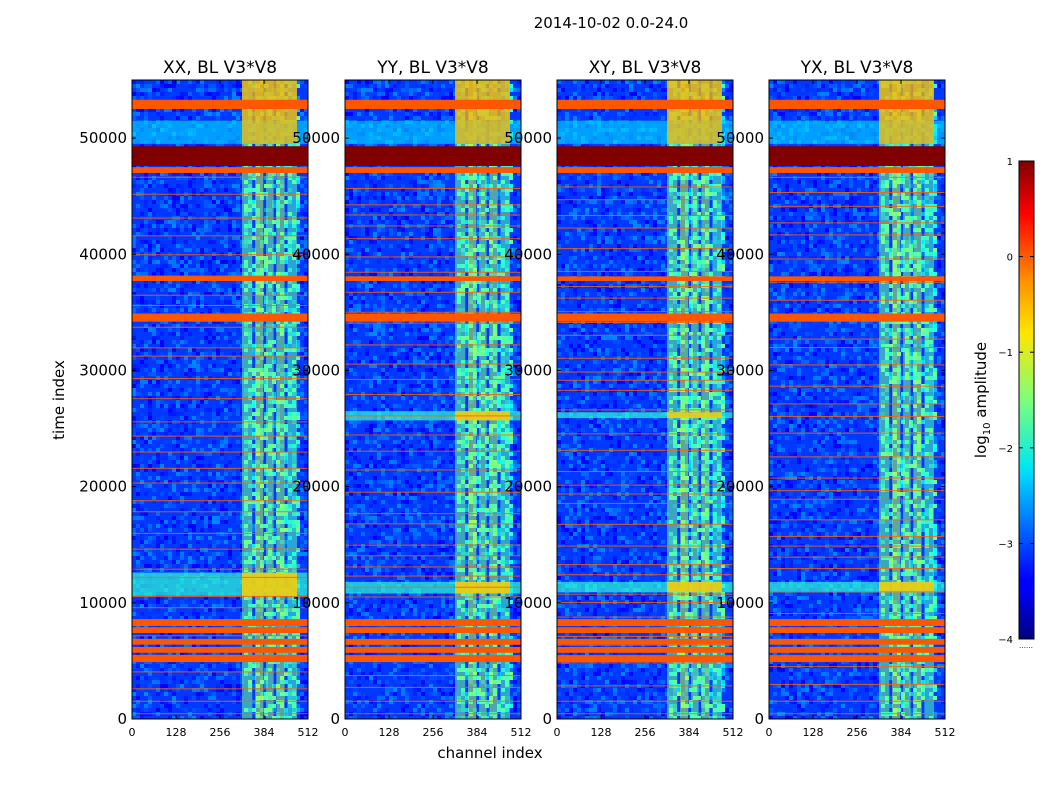  I want to click on saturated-band, so click(857, 156).